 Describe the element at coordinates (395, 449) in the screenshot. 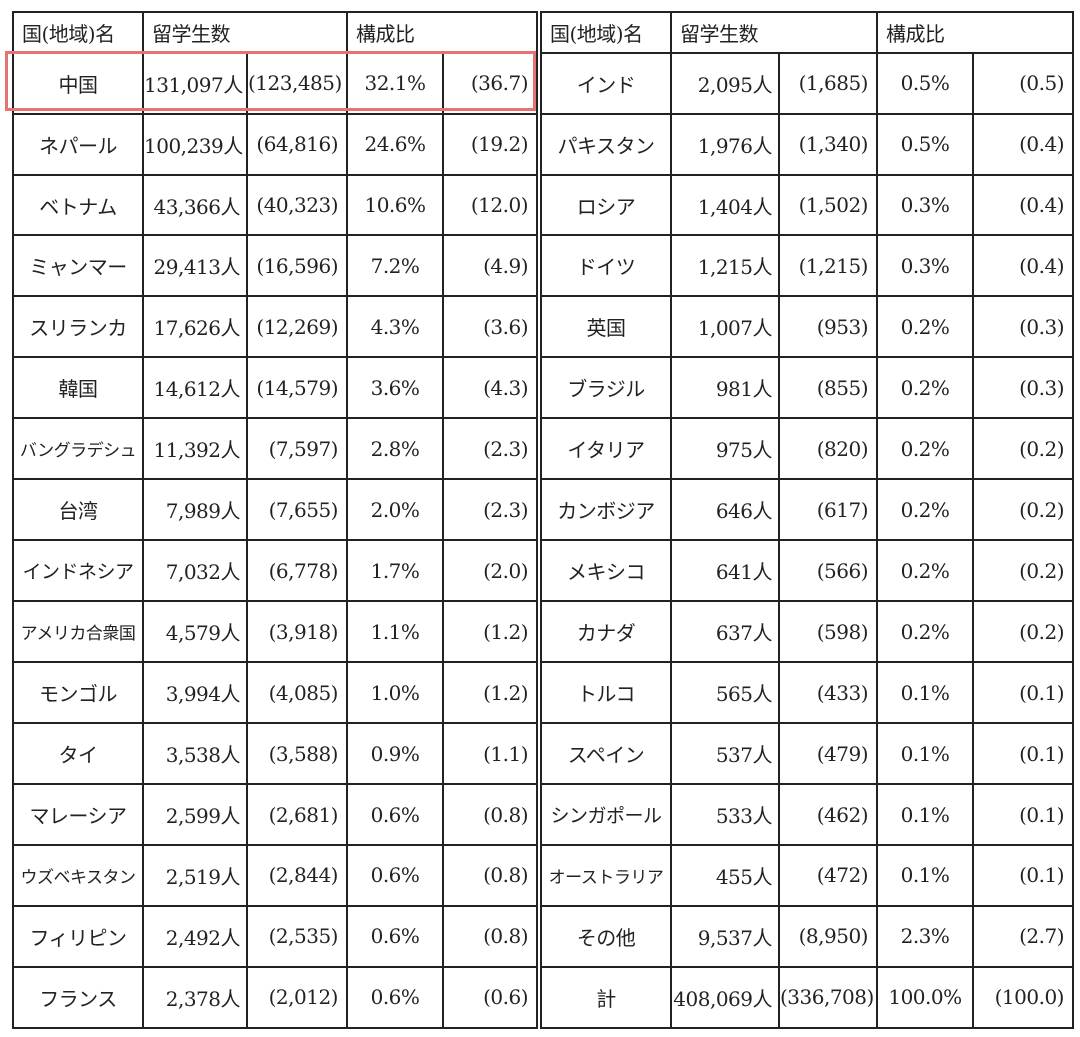

I see `ratio-percent: 2.8%` at that location.